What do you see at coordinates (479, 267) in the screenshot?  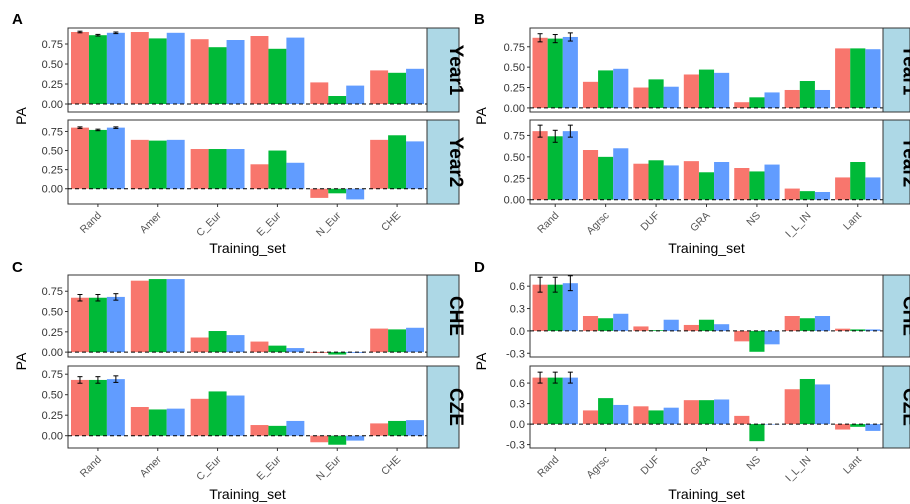 I see `panel-label: D` at bounding box center [479, 267].